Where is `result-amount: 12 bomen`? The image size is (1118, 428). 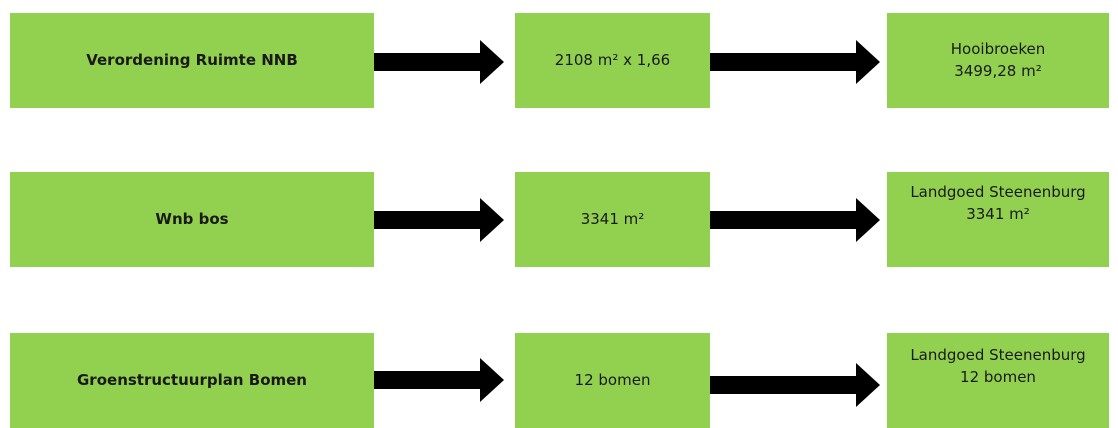 result-amount: 12 bomen is located at coordinates (998, 376).